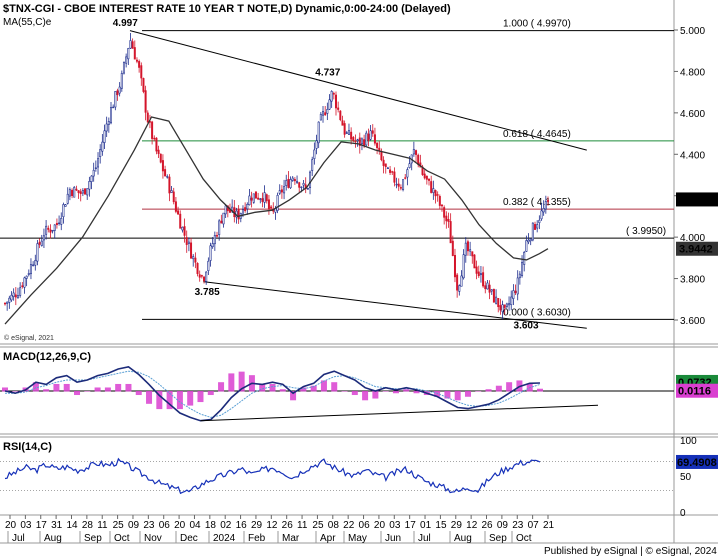 The height and width of the screenshot is (559, 718). Describe the element at coordinates (697, 461) in the screenshot. I see `rsi-value-badge-bg` at that location.